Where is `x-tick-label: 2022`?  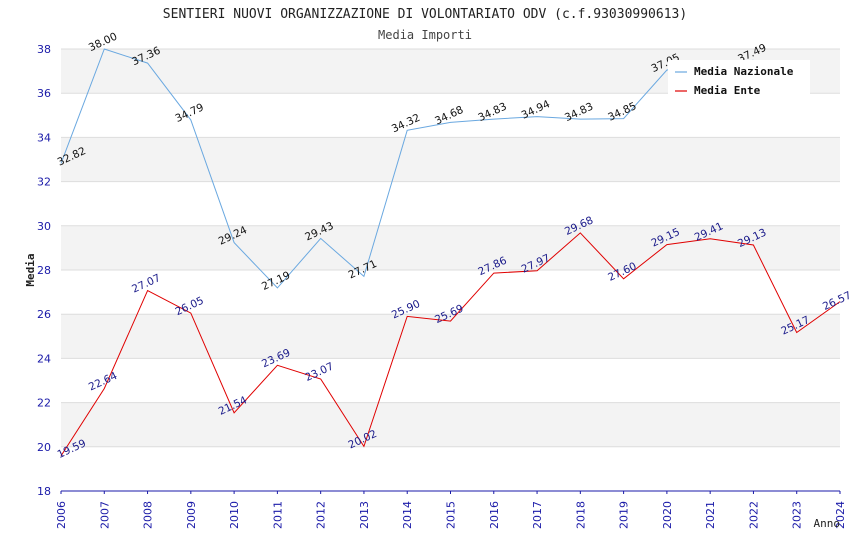 x-tick-label: 2022 is located at coordinates (753, 515).